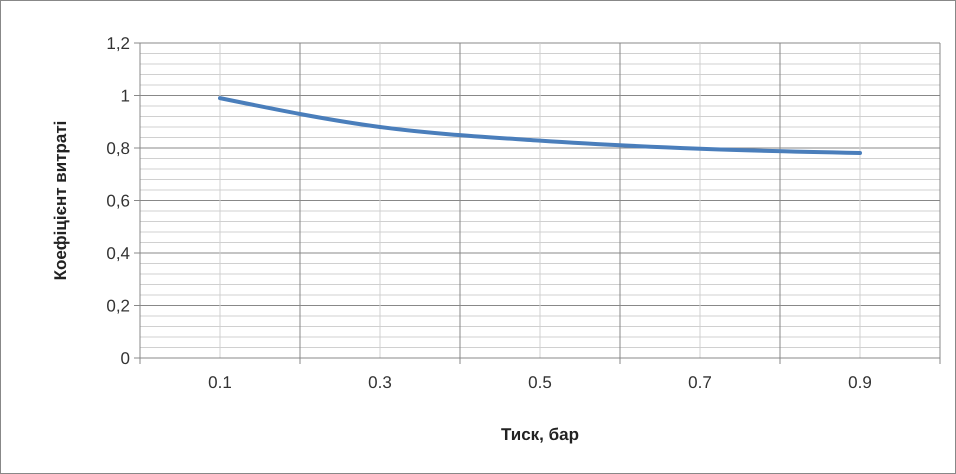  What do you see at coordinates (220, 382) in the screenshot?
I see `x-tick-label: 0.1` at bounding box center [220, 382].